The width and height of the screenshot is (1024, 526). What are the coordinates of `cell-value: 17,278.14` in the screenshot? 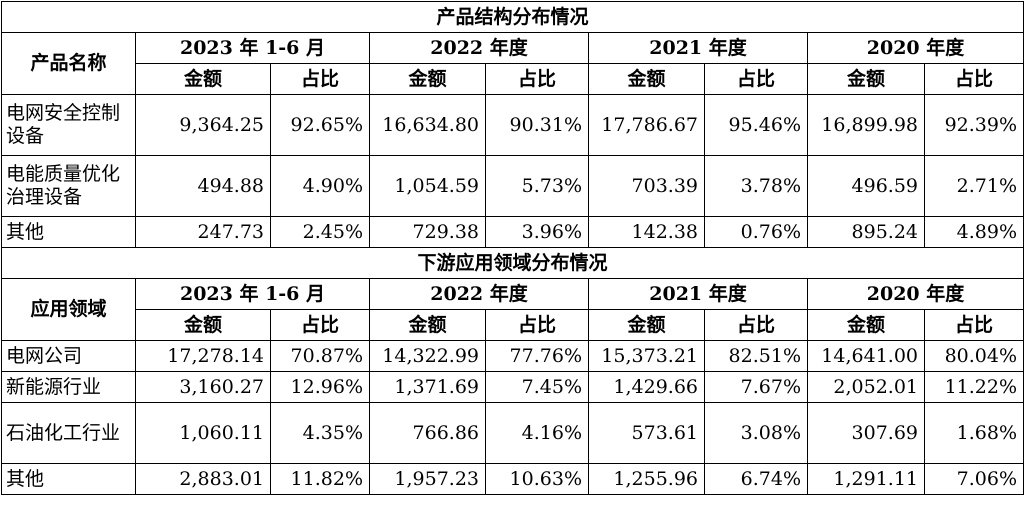 It's located at (203, 356).